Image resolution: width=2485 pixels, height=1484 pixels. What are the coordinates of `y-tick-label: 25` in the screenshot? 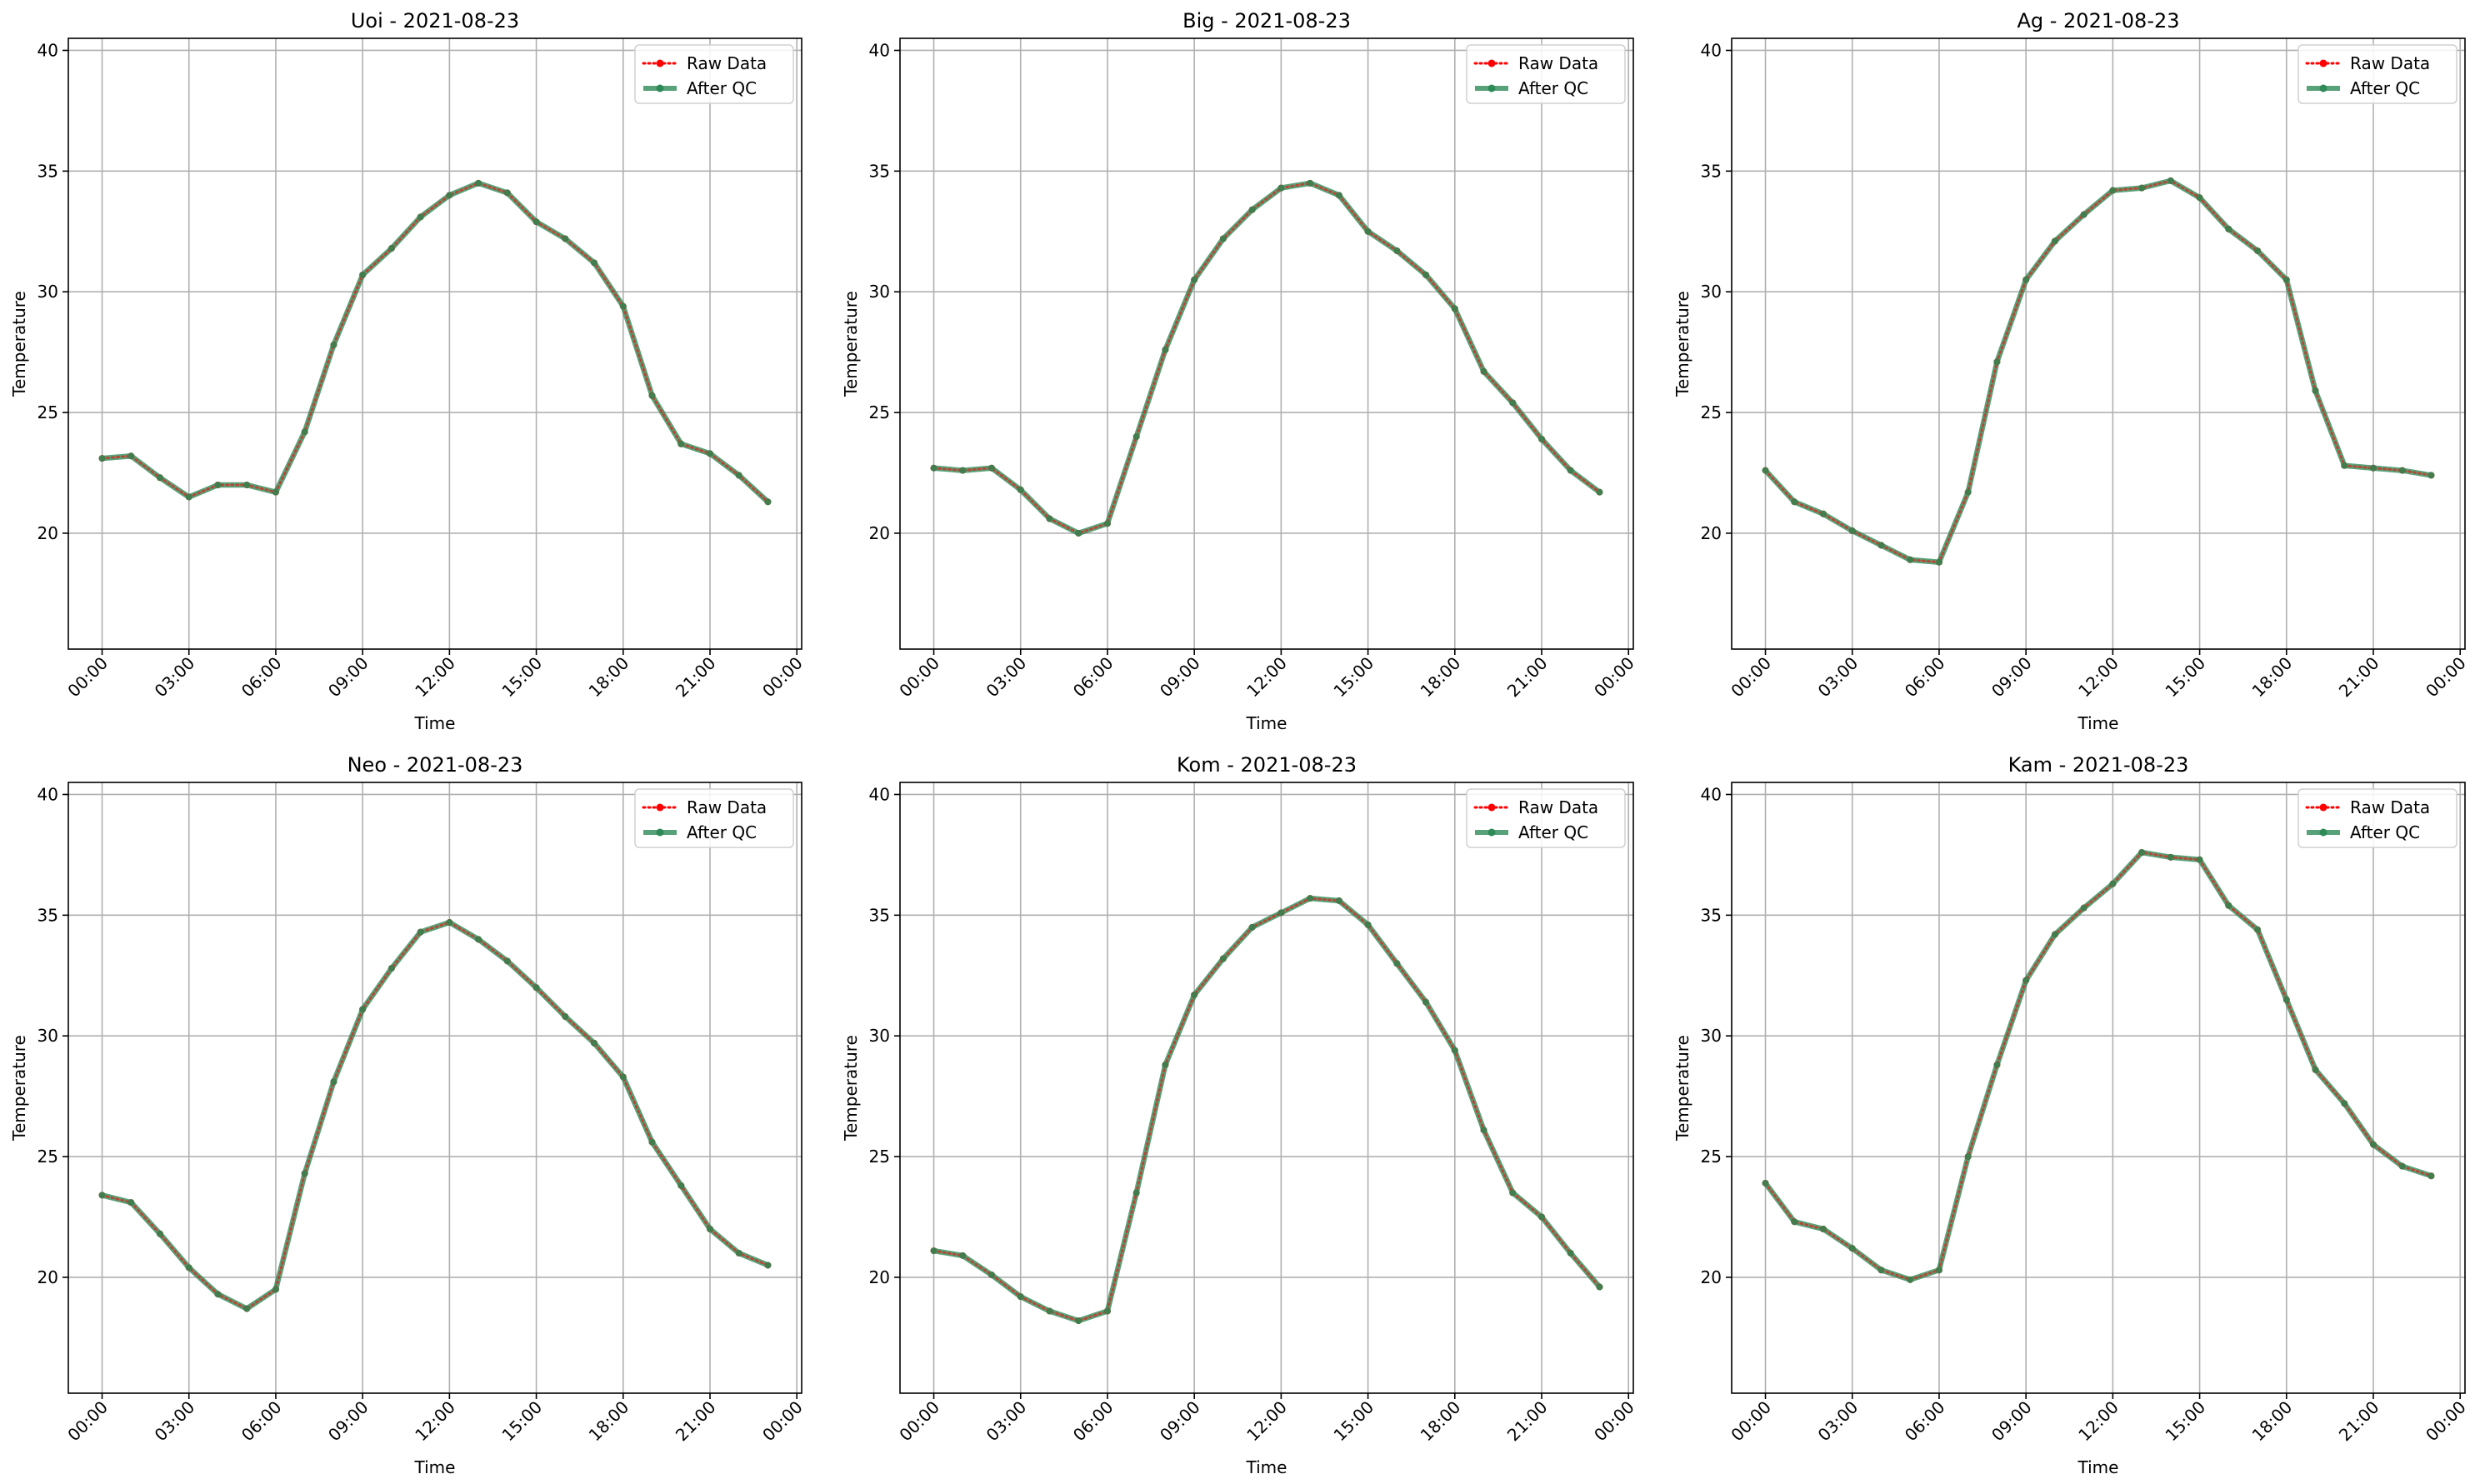 It's located at (1711, 412).